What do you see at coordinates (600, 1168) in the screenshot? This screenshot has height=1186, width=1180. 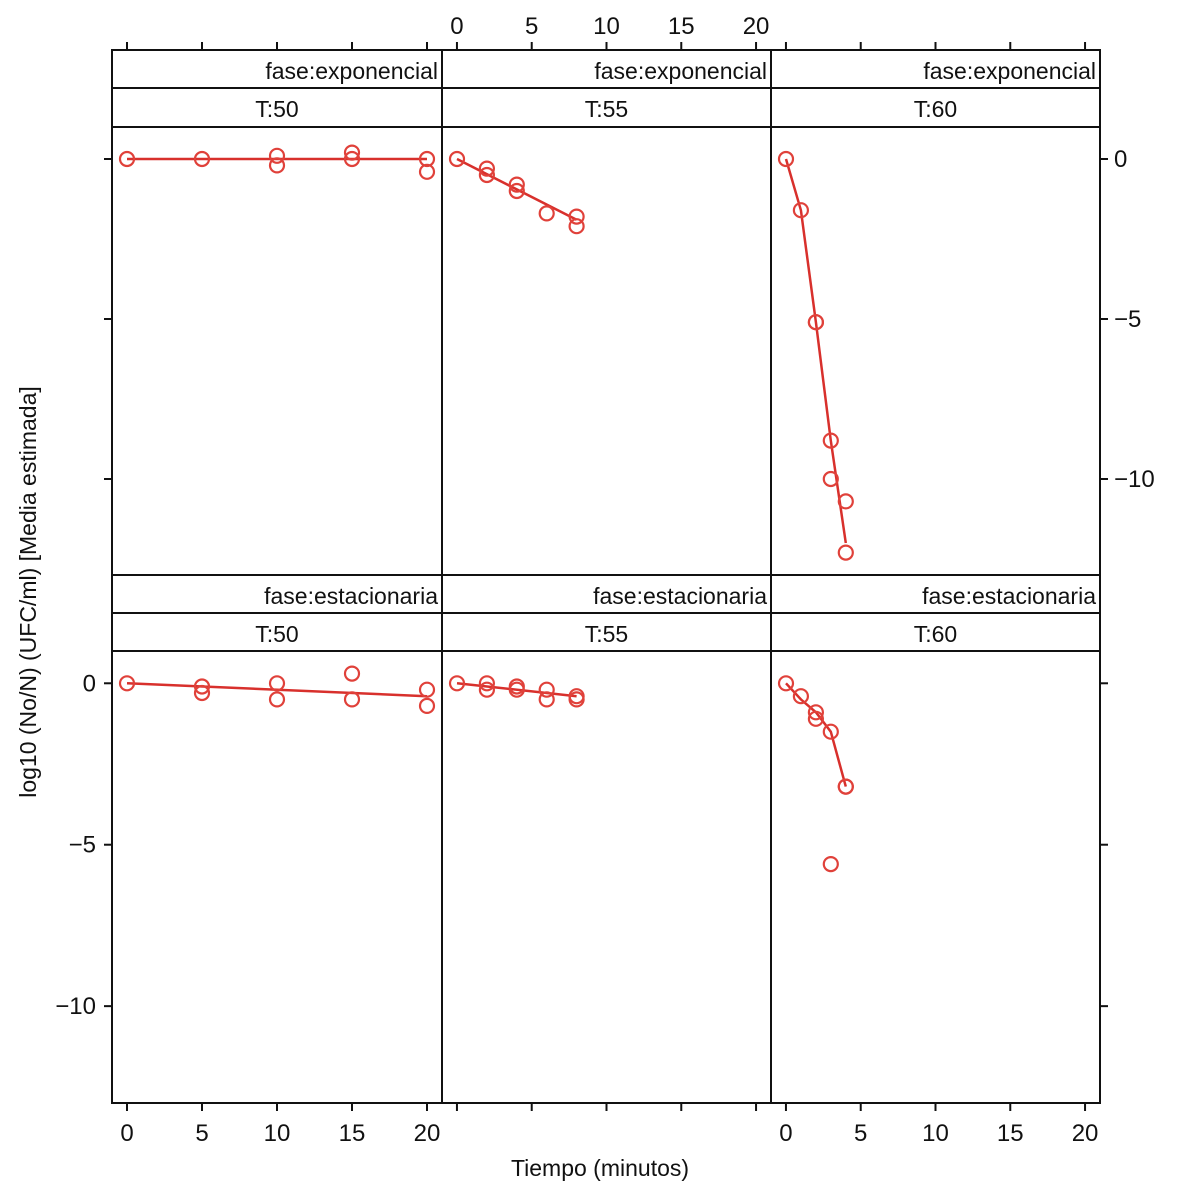 I see `x-axis-title: Tiempo (minutos)` at bounding box center [600, 1168].